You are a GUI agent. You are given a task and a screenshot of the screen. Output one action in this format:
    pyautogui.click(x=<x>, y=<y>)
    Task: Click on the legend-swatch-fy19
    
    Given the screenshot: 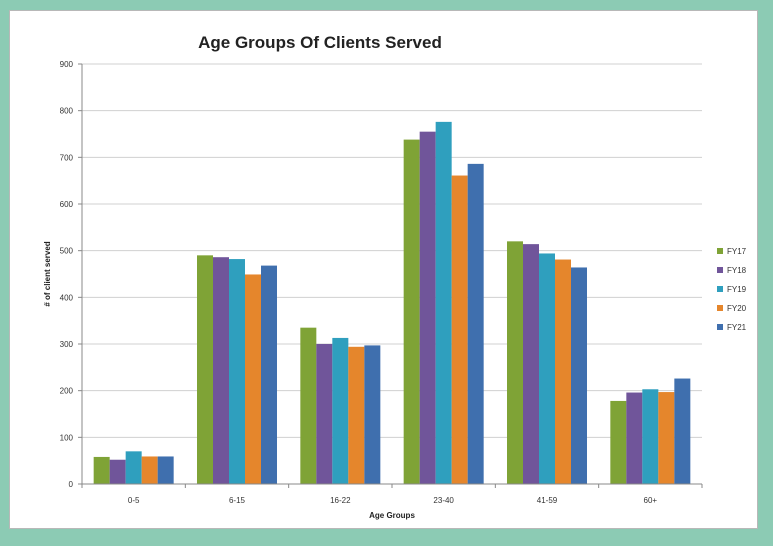 What is the action you would take?
    pyautogui.click(x=720, y=289)
    